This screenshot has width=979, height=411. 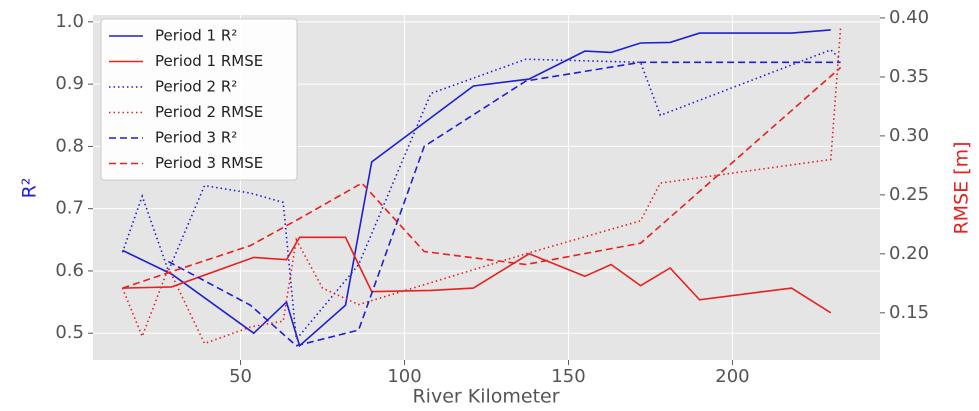 What do you see at coordinates (30, 188) in the screenshot?
I see `y-axis-label: R²` at bounding box center [30, 188].